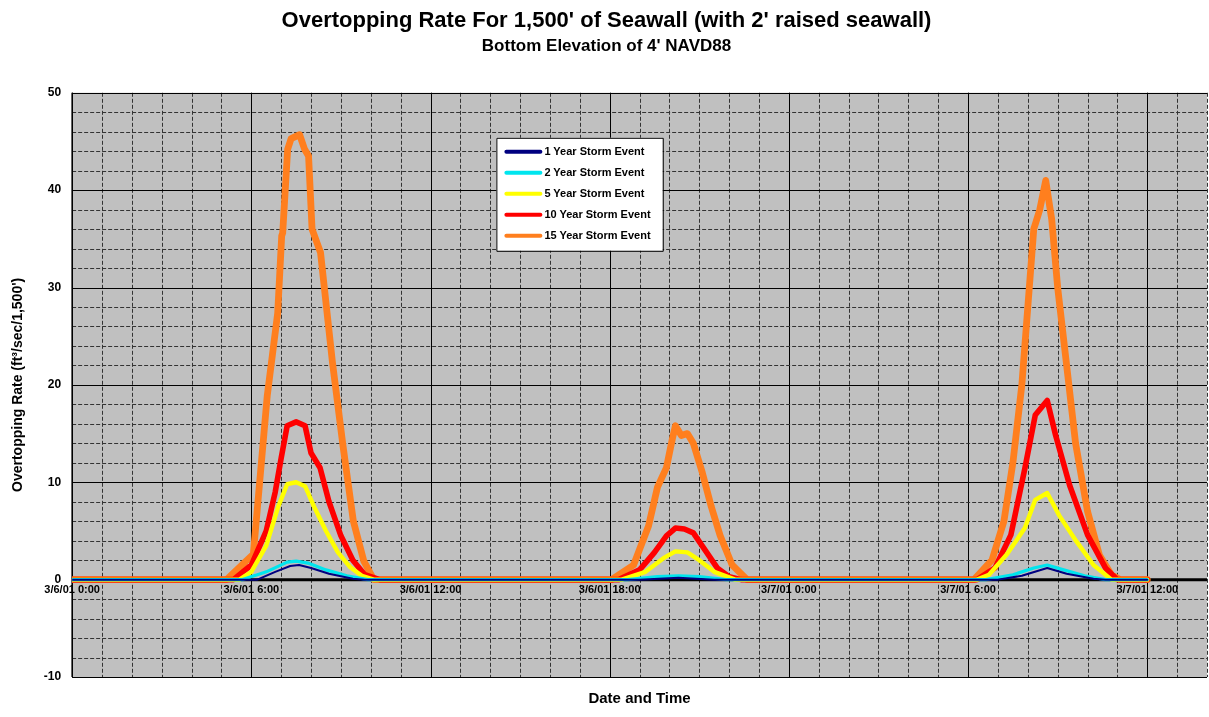 This screenshot has width=1209, height=717. What do you see at coordinates (639, 697) in the screenshot?
I see `x-axis-title: Date and Time` at bounding box center [639, 697].